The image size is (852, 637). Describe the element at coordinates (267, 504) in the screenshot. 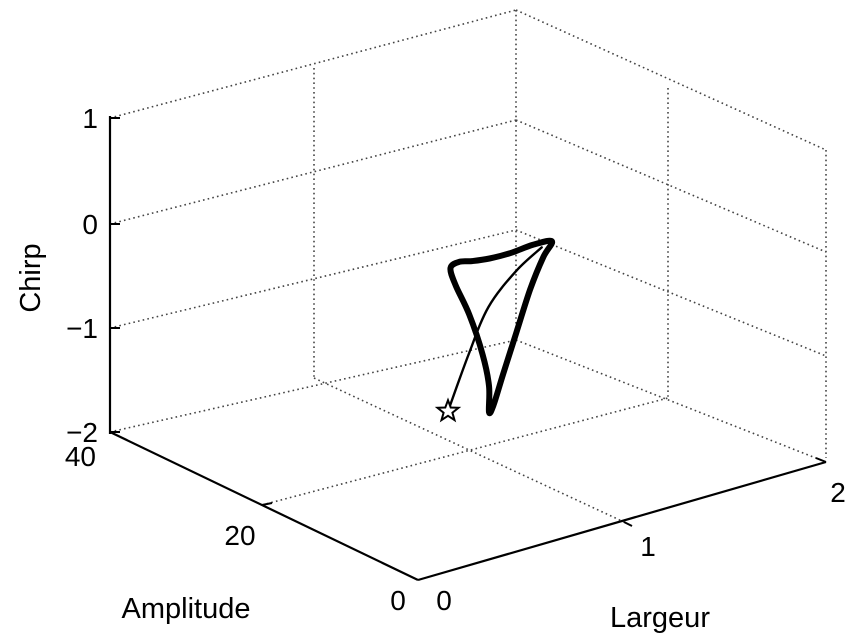

I see `amplitude-tick` at that location.